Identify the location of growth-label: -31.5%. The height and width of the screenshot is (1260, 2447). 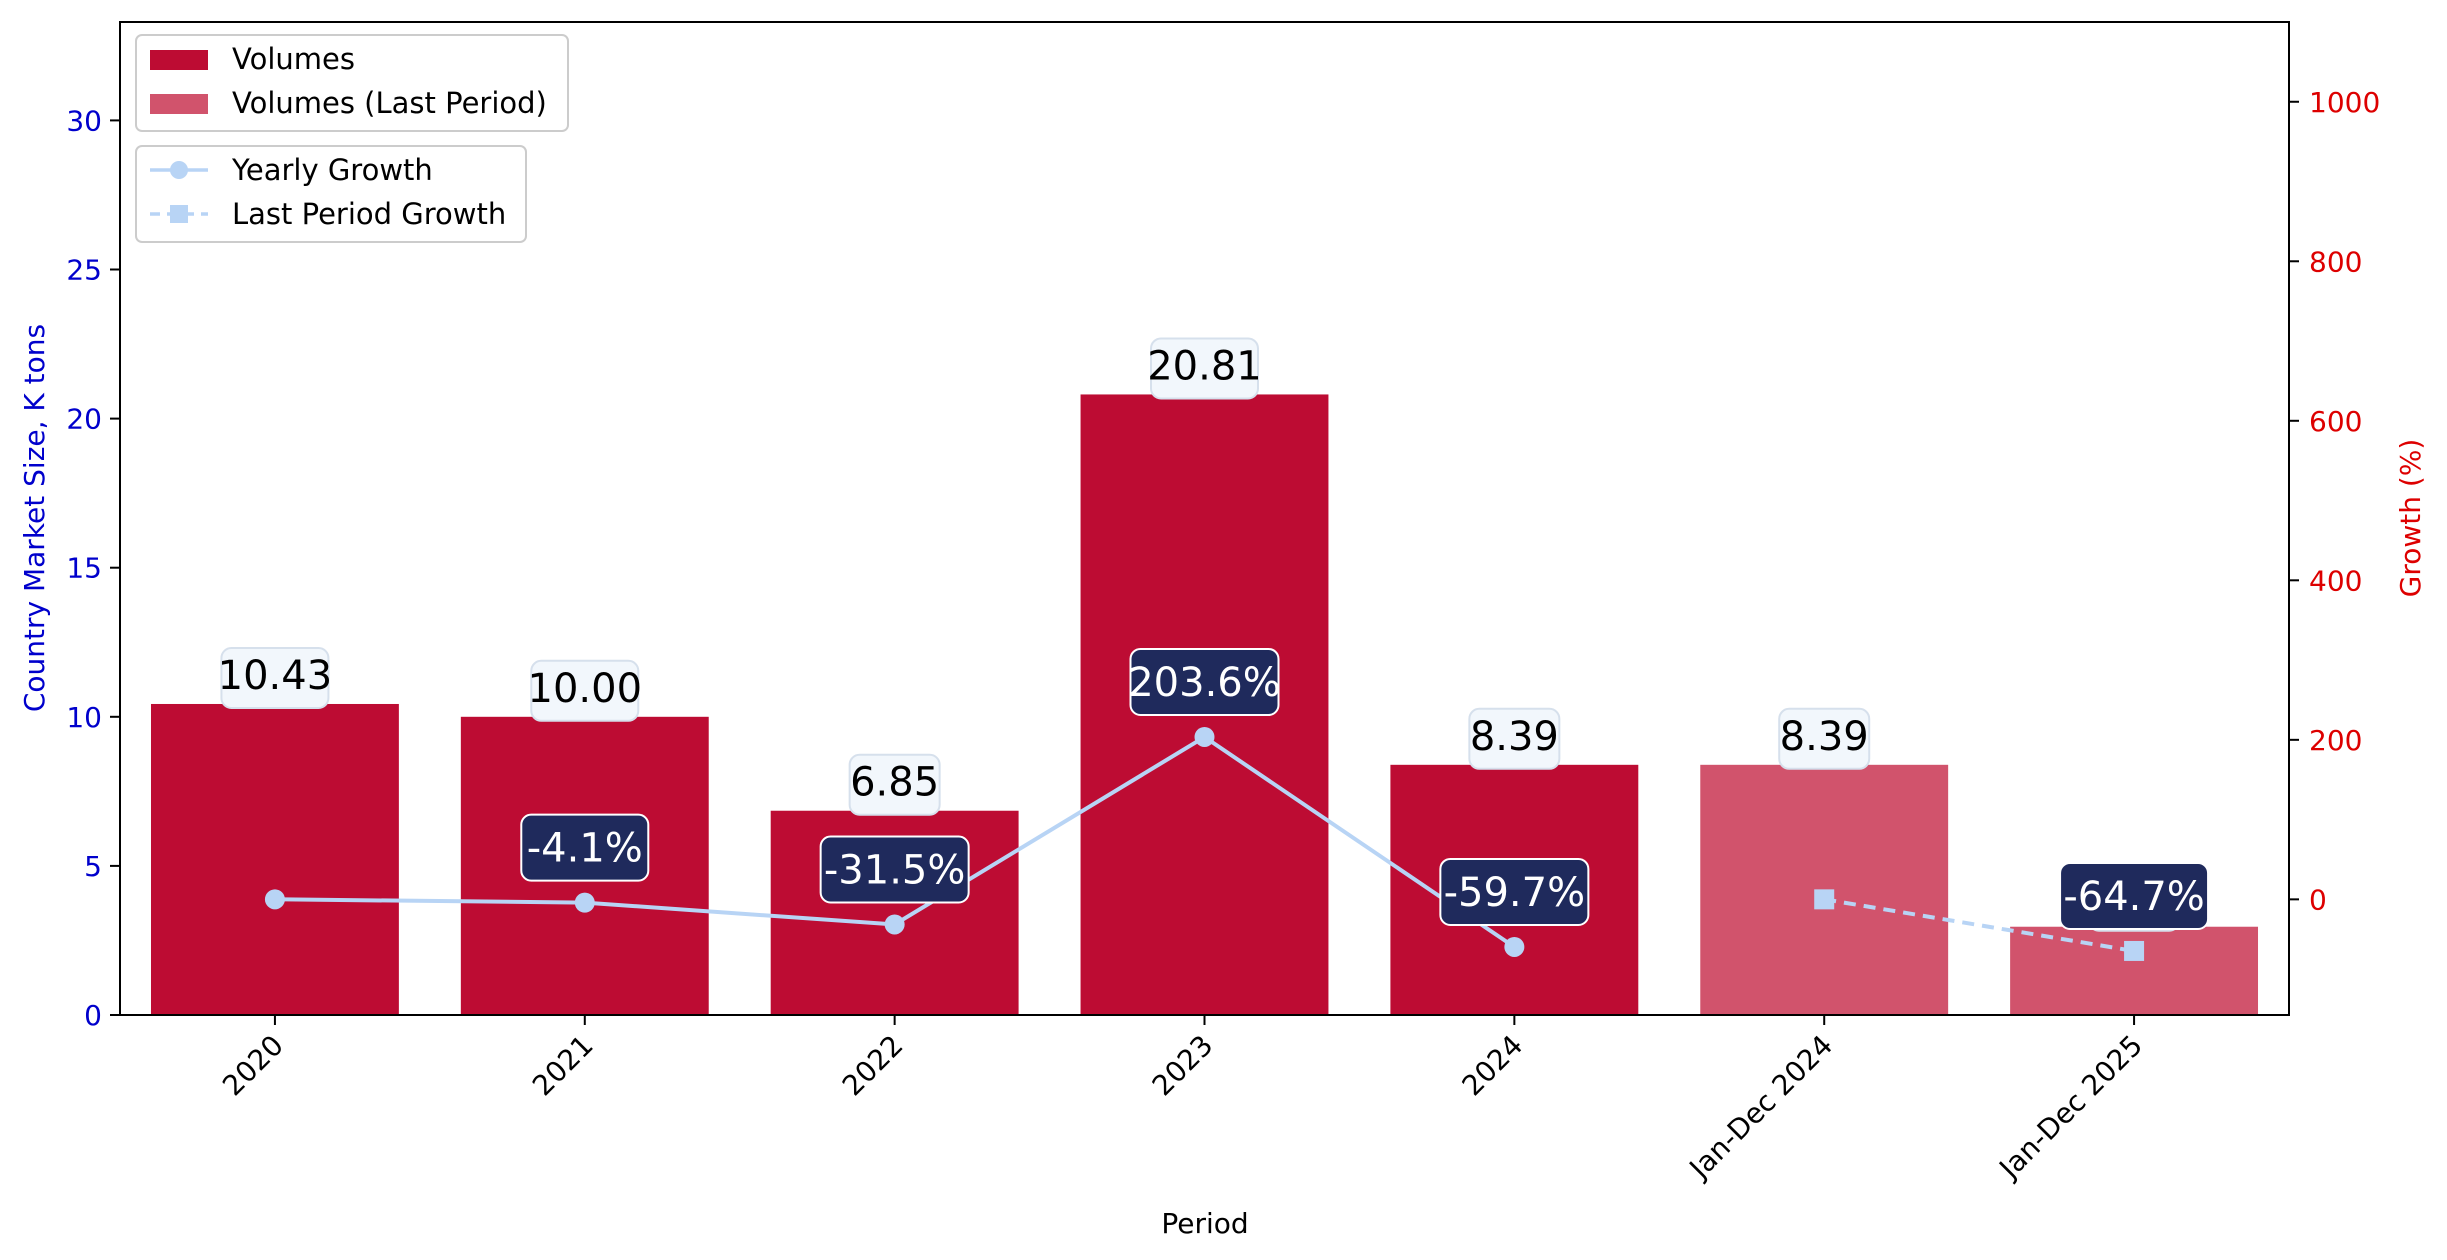
(895, 870).